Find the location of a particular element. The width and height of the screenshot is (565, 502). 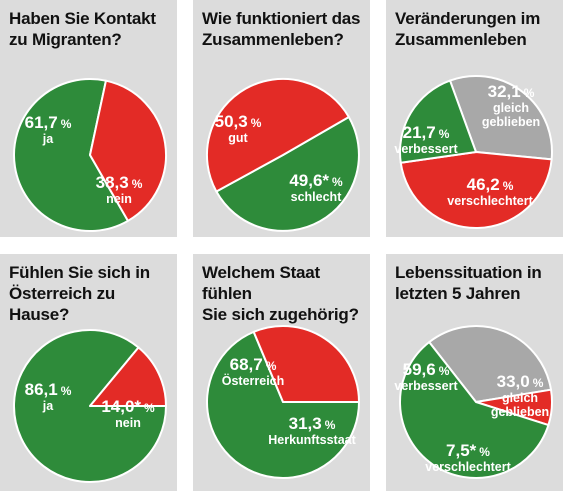

slice-value-label: 31,3% is located at coordinates (312, 423).